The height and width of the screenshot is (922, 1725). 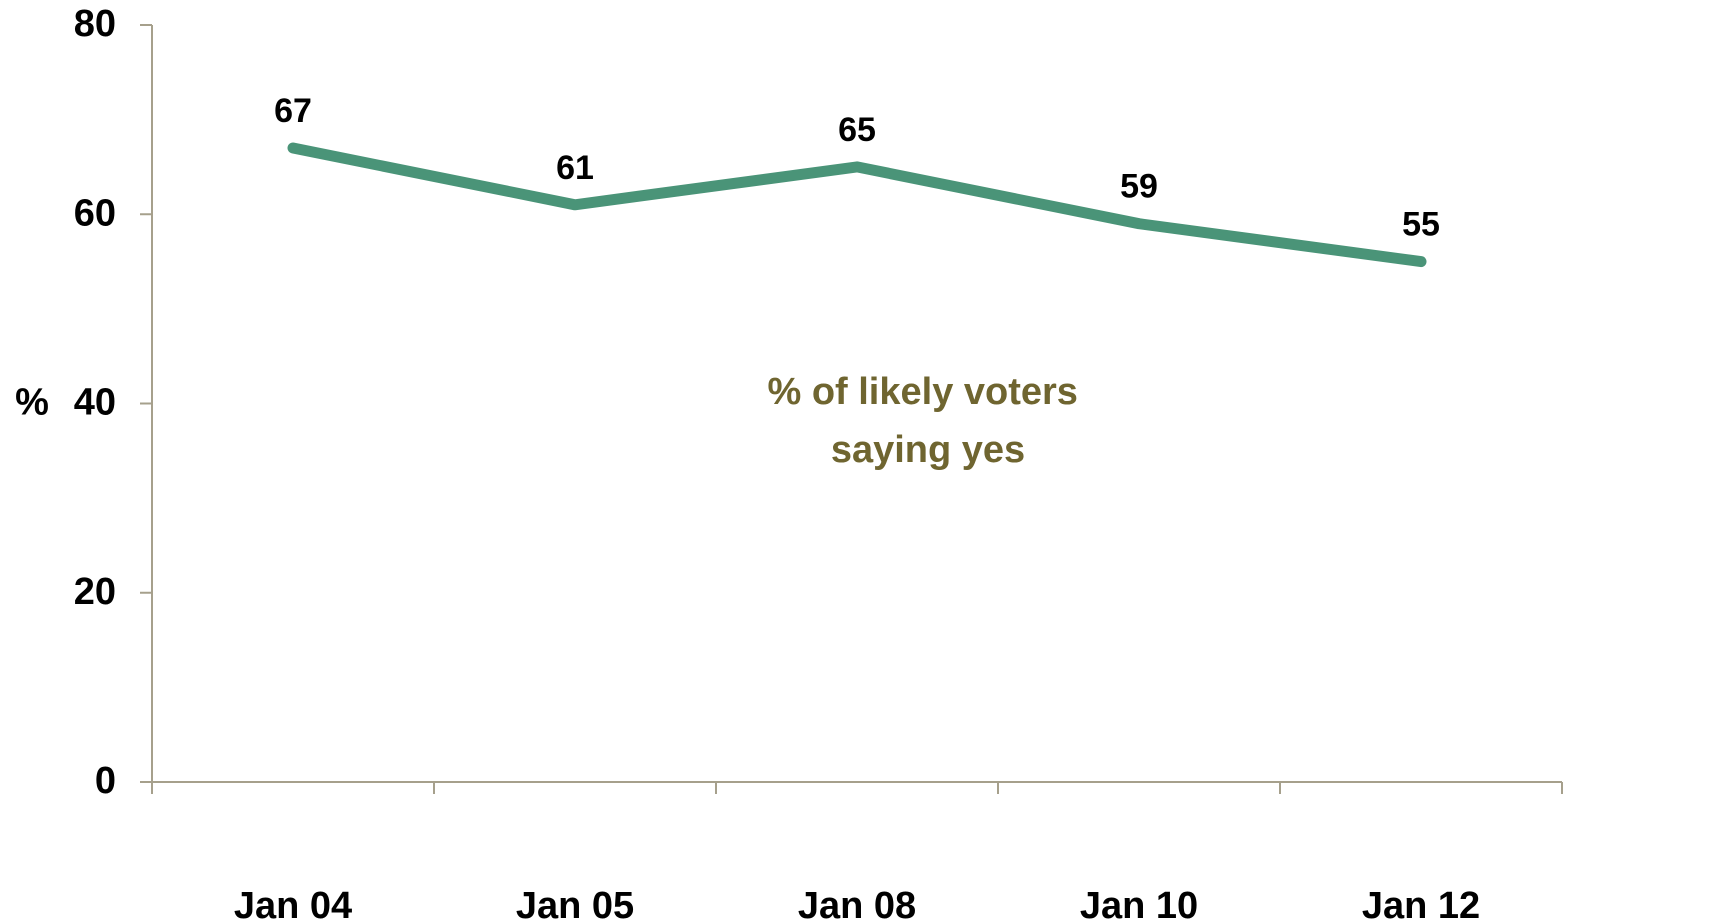 I want to click on x-tick-label: Jan 05, so click(x=575, y=903).